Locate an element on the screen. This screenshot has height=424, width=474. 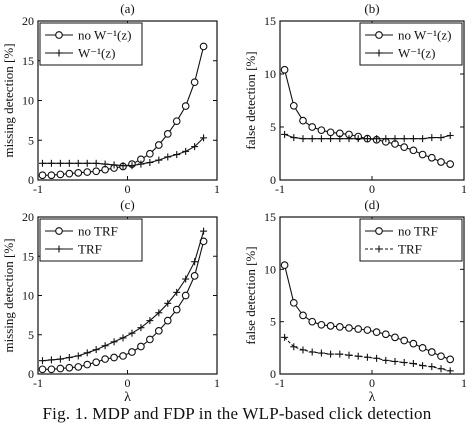
legend-label: W⁻¹(z) is located at coordinates (416, 53).